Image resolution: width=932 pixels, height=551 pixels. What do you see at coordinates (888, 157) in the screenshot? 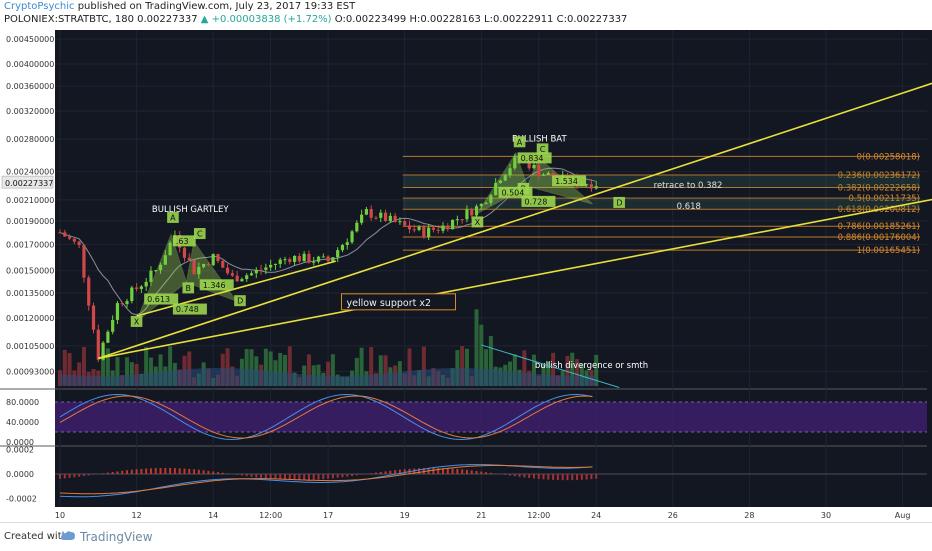
I see `fib-level-label: 0(0.00258018)` at bounding box center [888, 157].